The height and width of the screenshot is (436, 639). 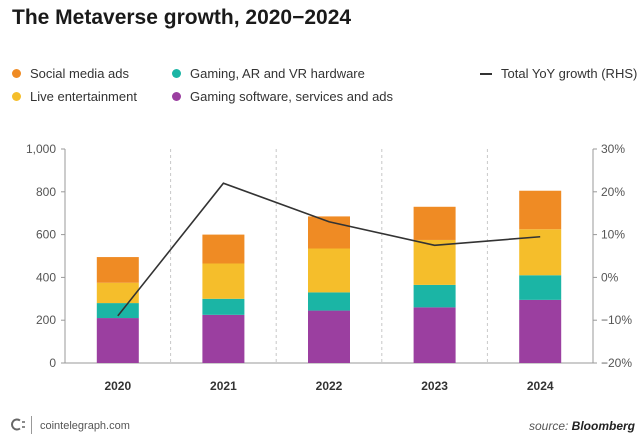 I want to click on left-axis-tick-label: 0, so click(x=52, y=363).